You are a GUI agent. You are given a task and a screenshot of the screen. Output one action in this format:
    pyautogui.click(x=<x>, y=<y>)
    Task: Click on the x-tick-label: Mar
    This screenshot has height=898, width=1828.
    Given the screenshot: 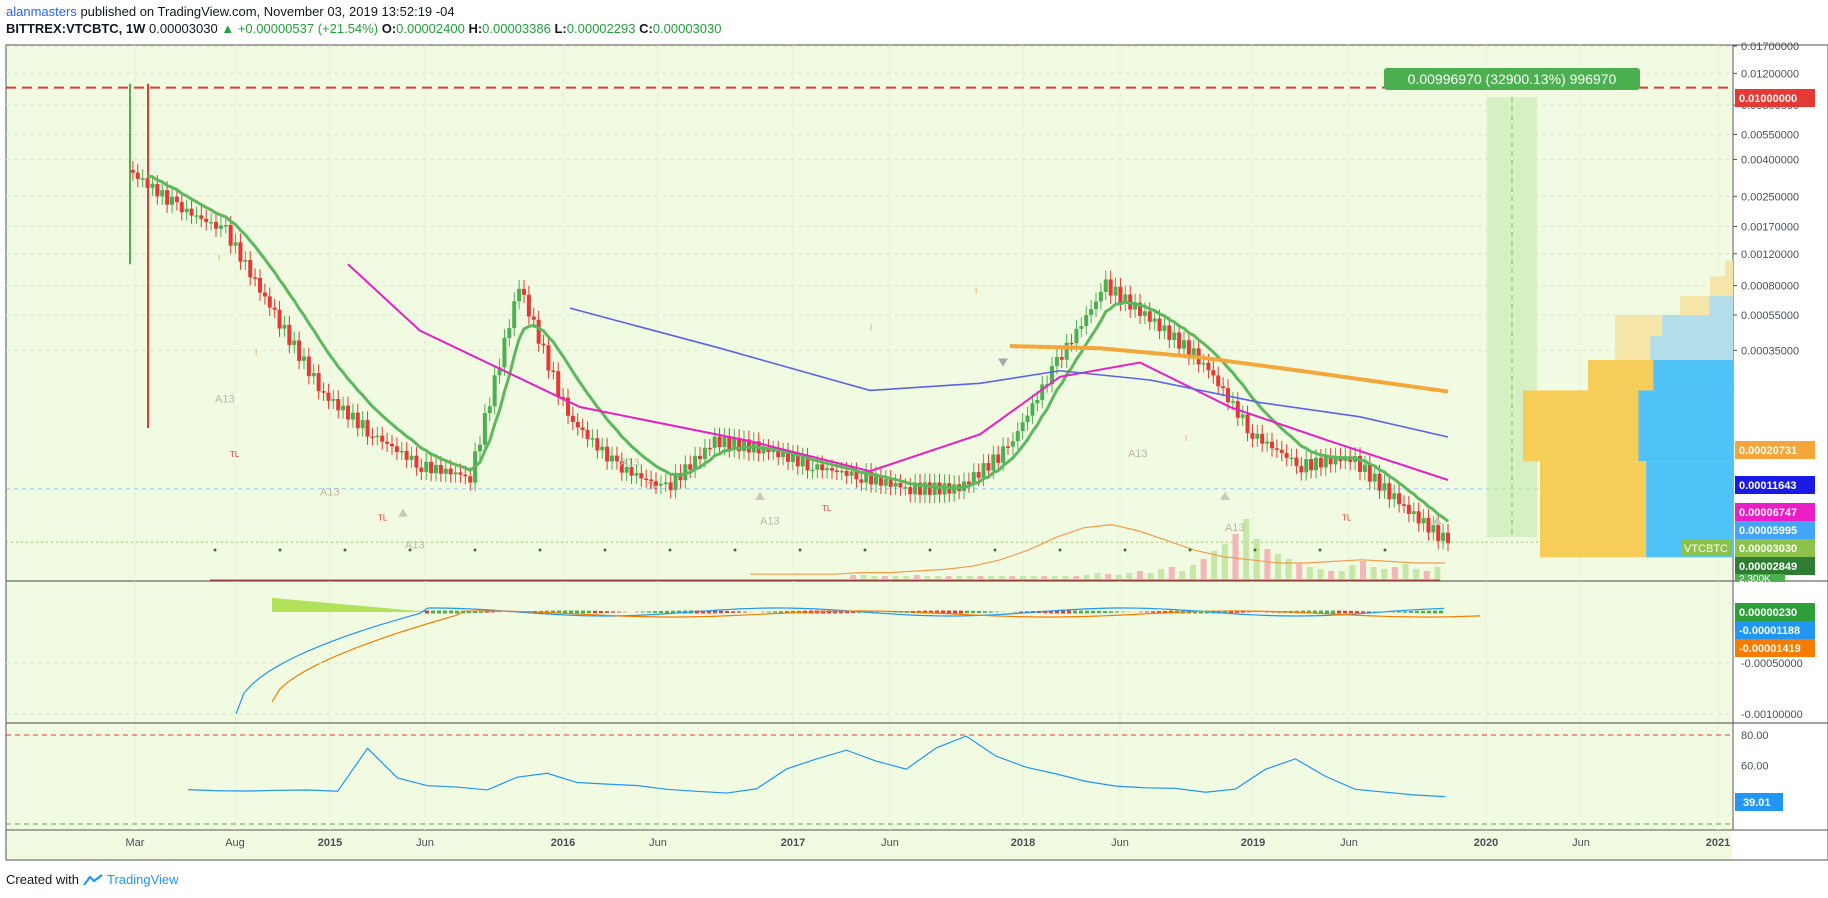 What is the action you would take?
    pyautogui.click(x=135, y=843)
    